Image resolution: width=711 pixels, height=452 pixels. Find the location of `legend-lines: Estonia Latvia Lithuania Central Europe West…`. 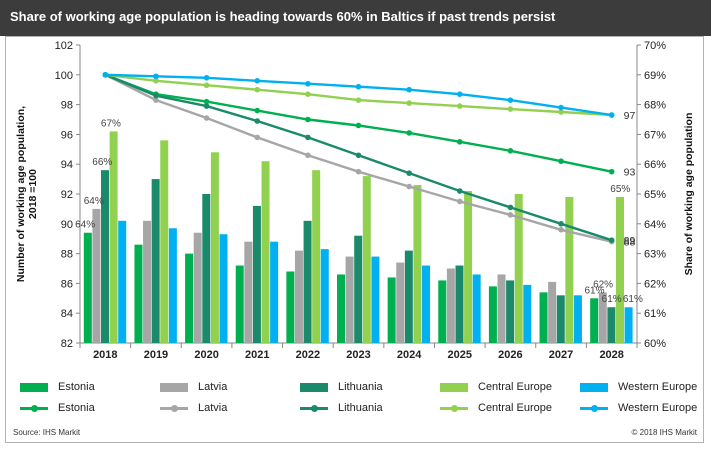

legend-lines: Estonia Latvia Lithuania Central Europe West… is located at coordinates (355, 410).